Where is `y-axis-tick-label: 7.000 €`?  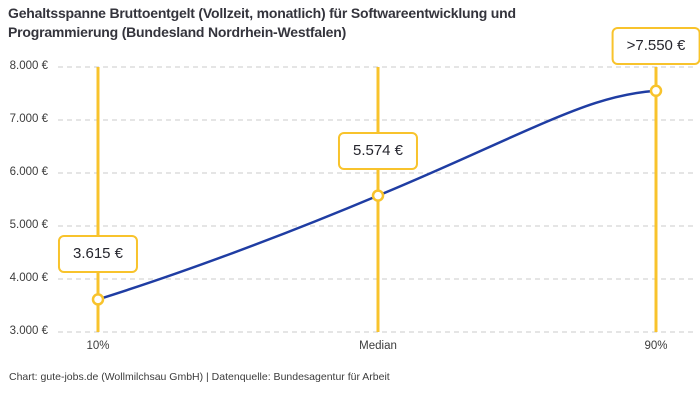 y-axis-tick-label: 7.000 € is located at coordinates (28, 119).